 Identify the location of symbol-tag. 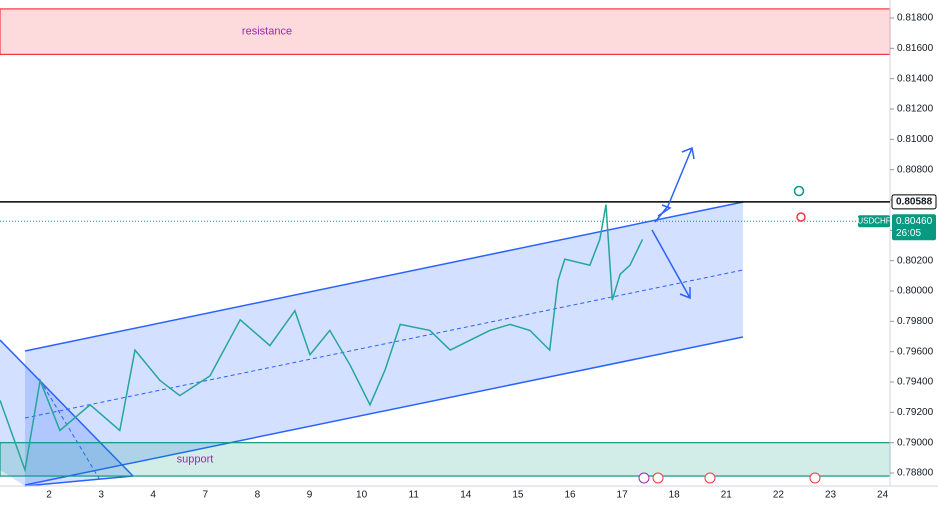
(874, 221).